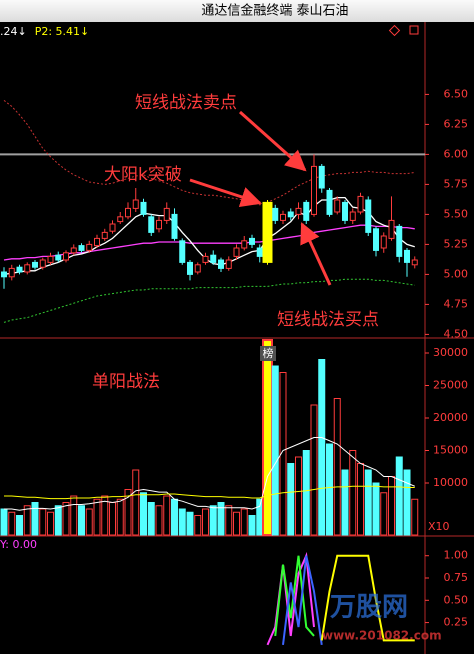 This screenshot has height=654, width=474. I want to click on y-tick-label: 4.75, so click(456, 303).